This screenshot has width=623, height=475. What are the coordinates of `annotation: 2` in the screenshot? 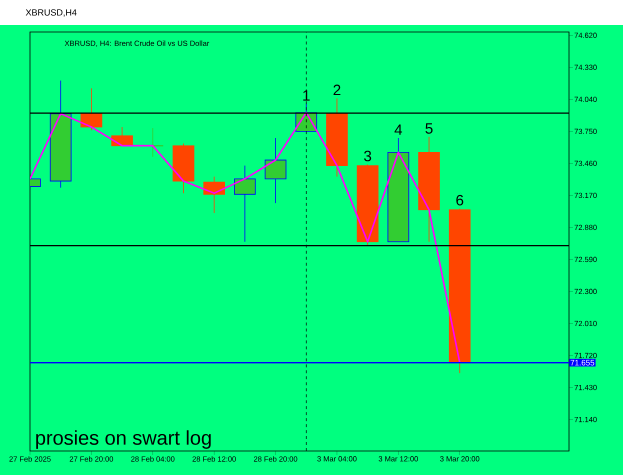 It's located at (337, 90).